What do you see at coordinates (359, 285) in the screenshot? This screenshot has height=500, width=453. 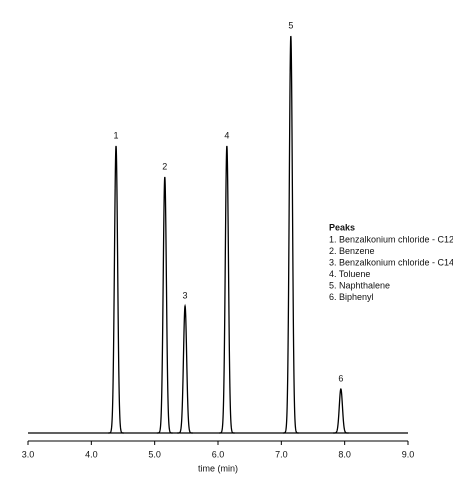 I see `legend-item: 5. Naphthalene` at bounding box center [359, 285].